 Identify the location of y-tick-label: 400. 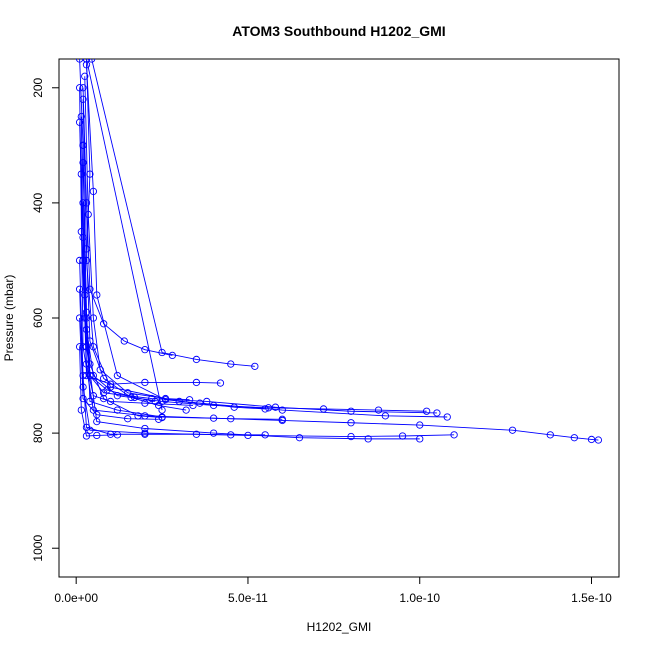
(38, 203).